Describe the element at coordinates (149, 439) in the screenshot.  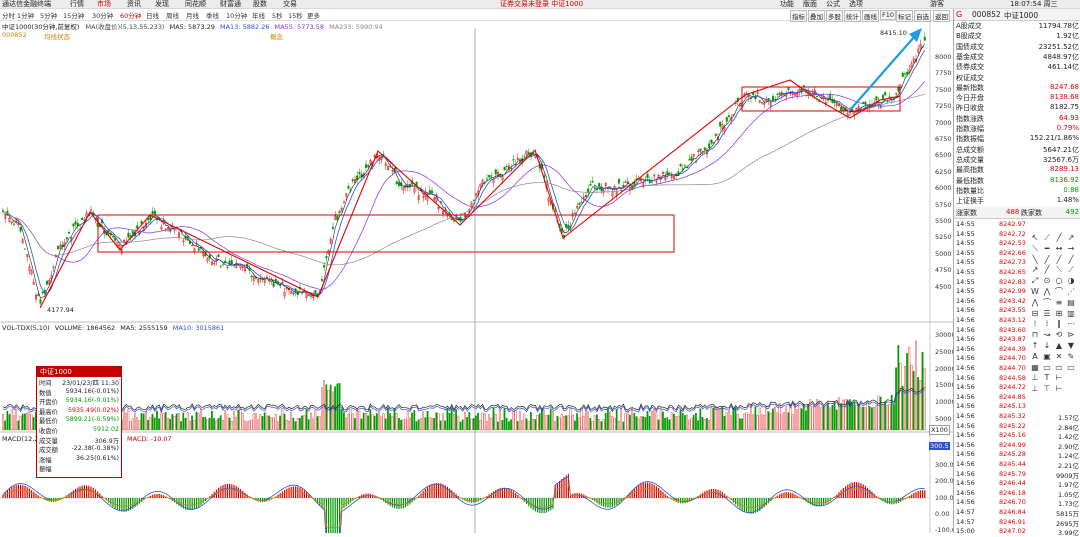
I see `macd-value: MACD: -10.07` at that location.